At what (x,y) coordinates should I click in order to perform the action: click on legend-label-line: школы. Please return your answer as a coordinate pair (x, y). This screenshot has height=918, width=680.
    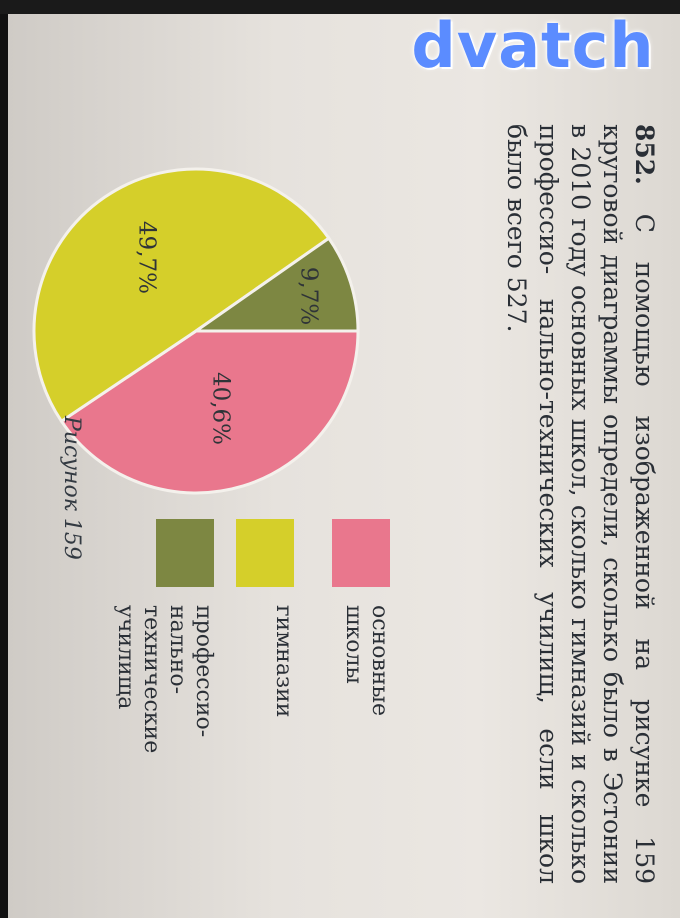
    Looking at the image, I should click on (353, 644).